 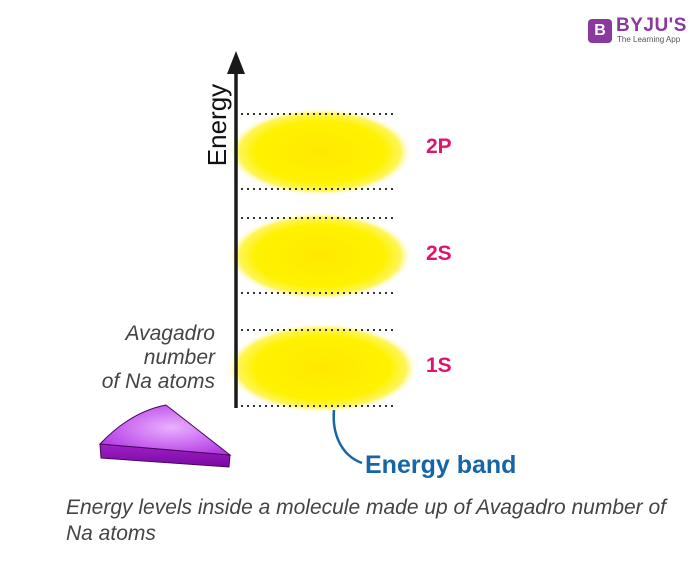 What do you see at coordinates (600, 31) in the screenshot?
I see `byjus-logo-icon: B` at bounding box center [600, 31].